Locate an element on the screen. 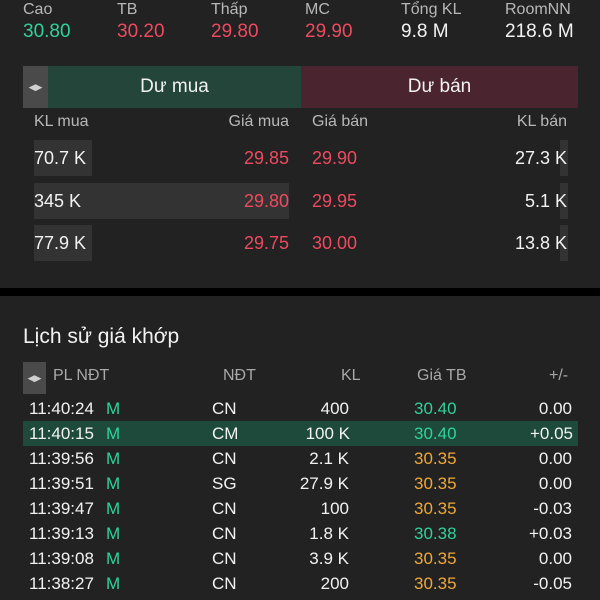 This screenshot has height=600, width=600. trade-time: 11:39:56 is located at coordinates (61, 458).